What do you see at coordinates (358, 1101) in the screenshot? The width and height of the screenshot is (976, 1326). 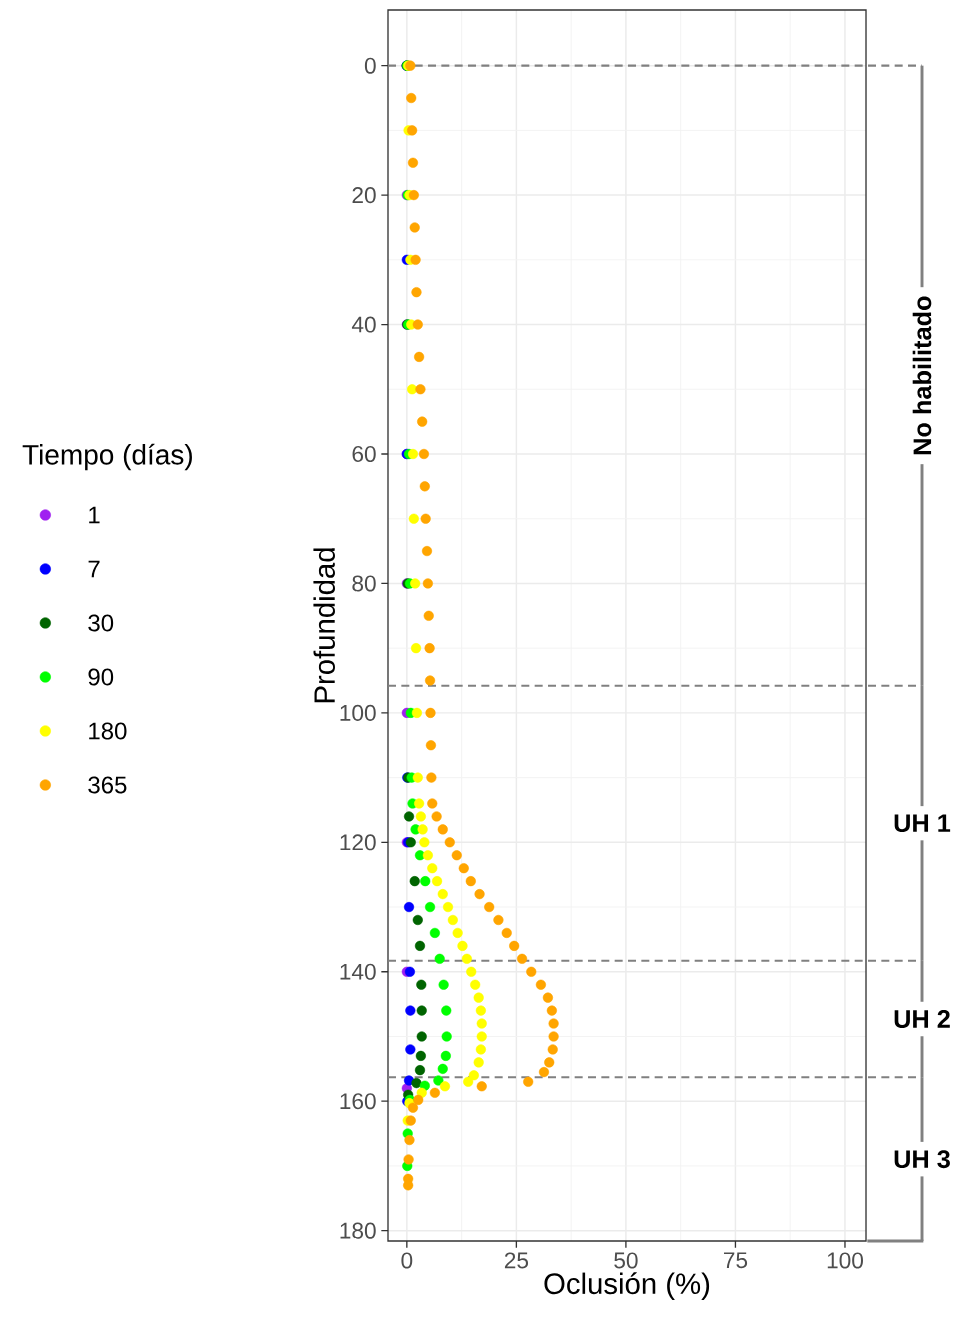 I see `y-tick-label: 160` at bounding box center [358, 1101].